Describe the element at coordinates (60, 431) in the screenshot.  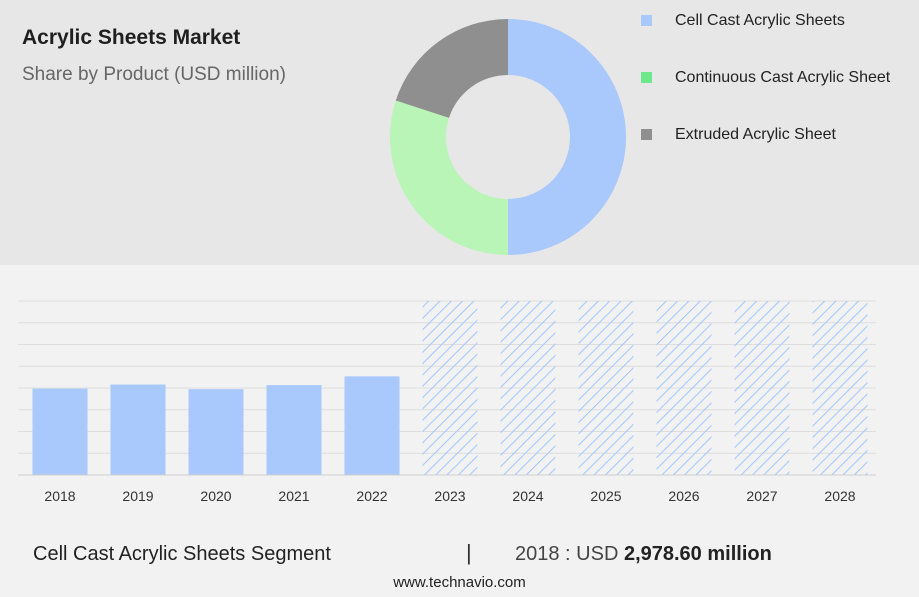
I see `bar-2018` at that location.